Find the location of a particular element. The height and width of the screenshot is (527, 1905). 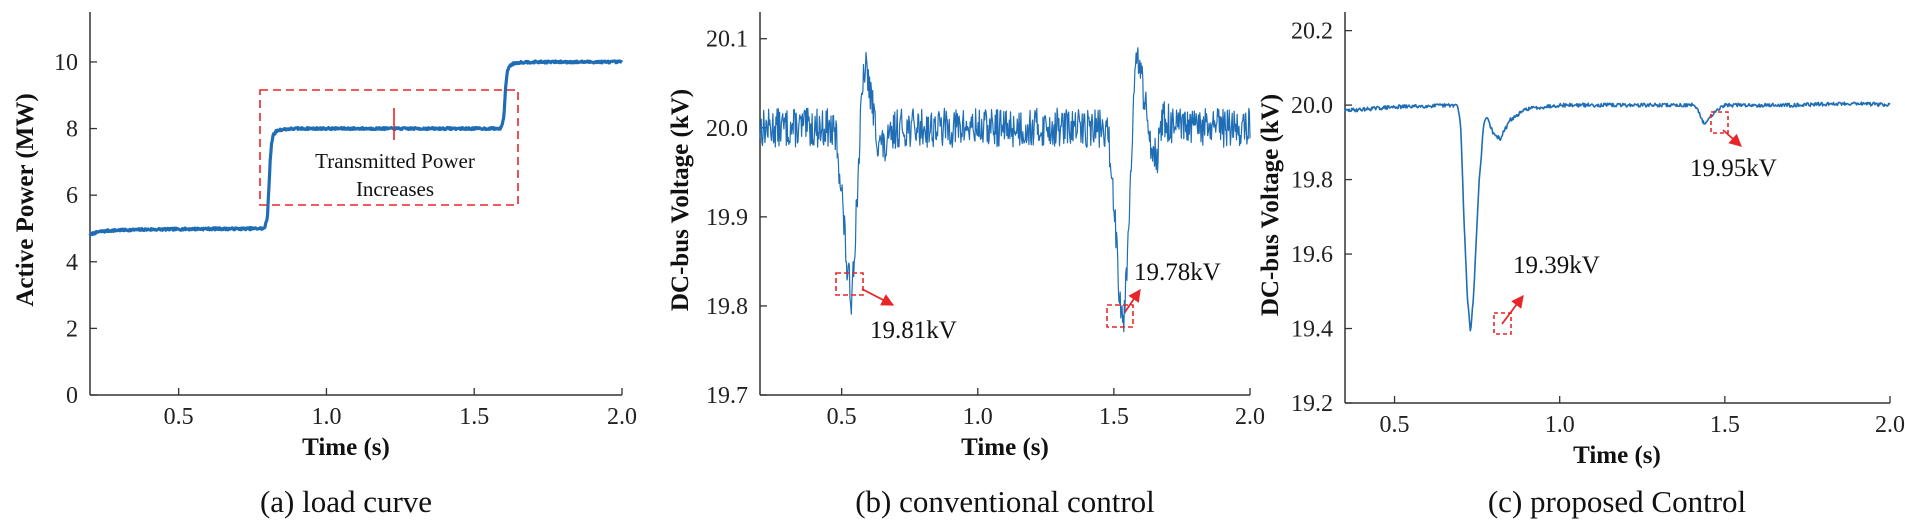

y-tick-label: 4 is located at coordinates (72, 263).